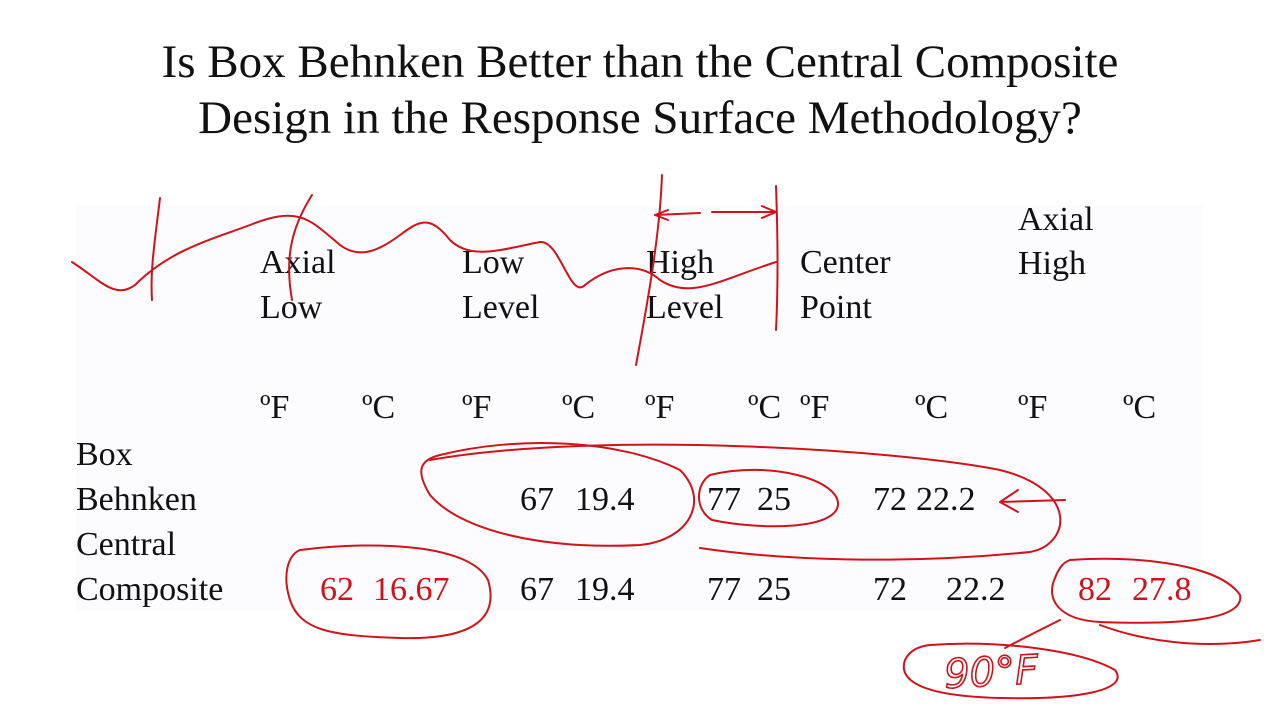  What do you see at coordinates (1095, 589) in the screenshot?
I see `table-cell: 82` at bounding box center [1095, 589].